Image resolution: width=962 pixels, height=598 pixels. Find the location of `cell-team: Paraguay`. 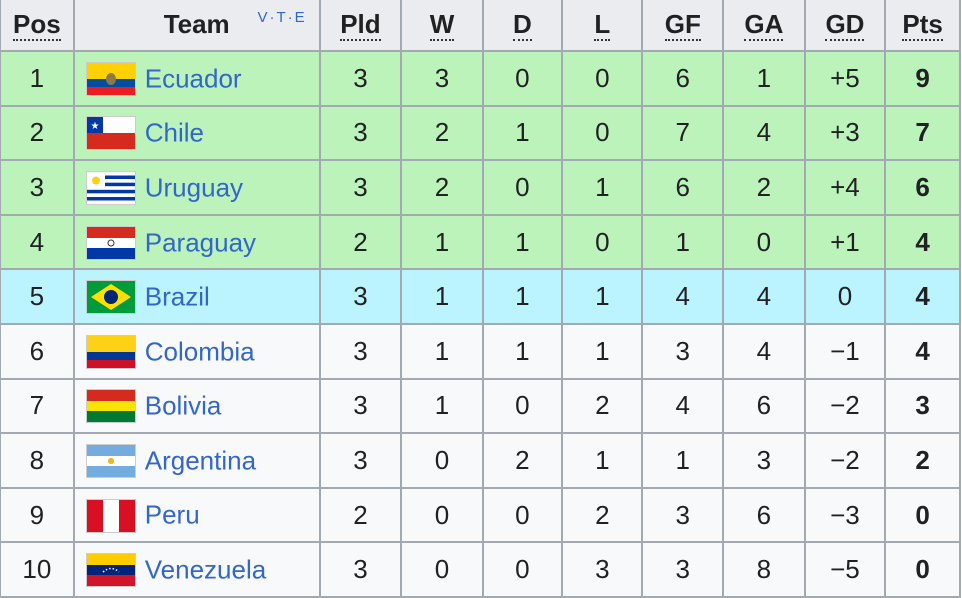

cell-team: Paraguay is located at coordinates (196, 242).